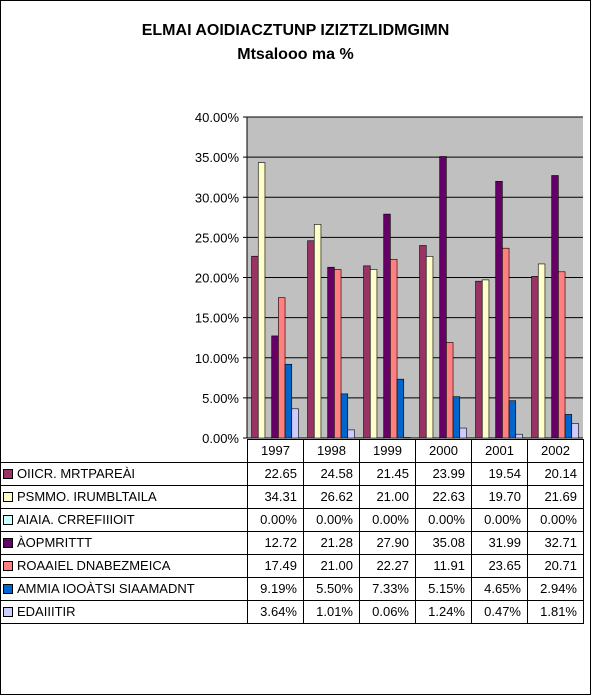  Describe the element at coordinates (555, 474) in the screenshot. I see `data-label: 20.14` at that location.